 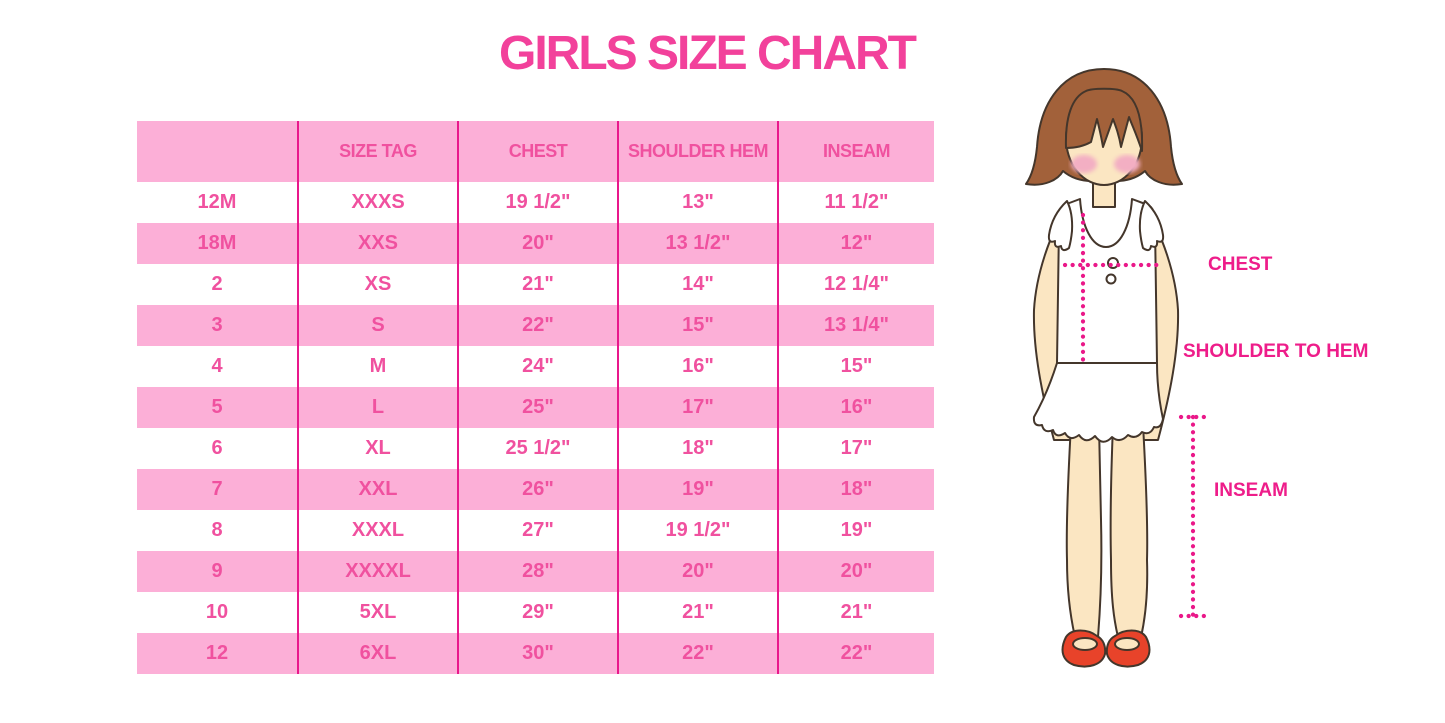 I want to click on table-row: 2 XS 21" 14" 12 1/4", so click(x=535, y=284).